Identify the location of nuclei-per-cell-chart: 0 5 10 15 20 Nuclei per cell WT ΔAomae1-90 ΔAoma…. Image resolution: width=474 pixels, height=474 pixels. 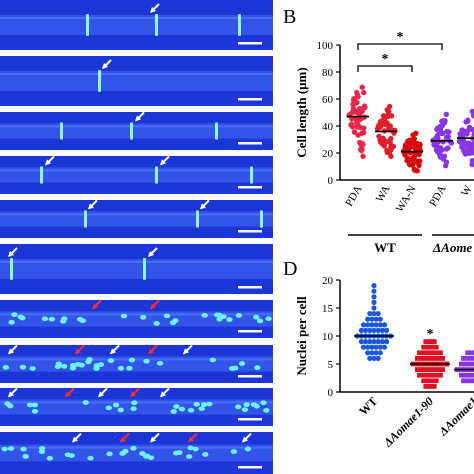
(384, 362).